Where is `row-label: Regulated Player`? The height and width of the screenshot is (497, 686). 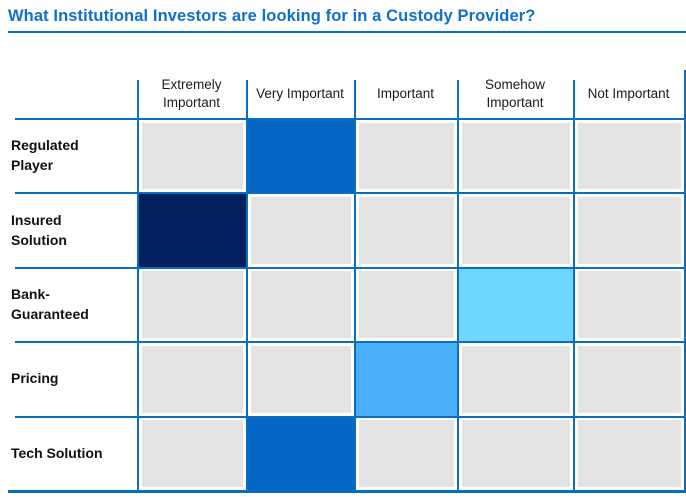
row-label: Regulated Player is located at coordinates (45, 155).